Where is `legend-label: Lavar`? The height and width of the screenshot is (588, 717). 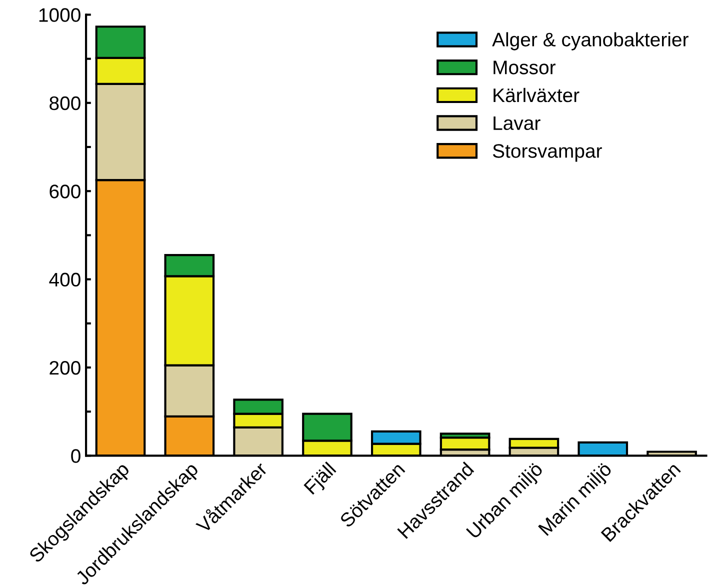 legend-label: Lavar is located at coordinates (517, 123).